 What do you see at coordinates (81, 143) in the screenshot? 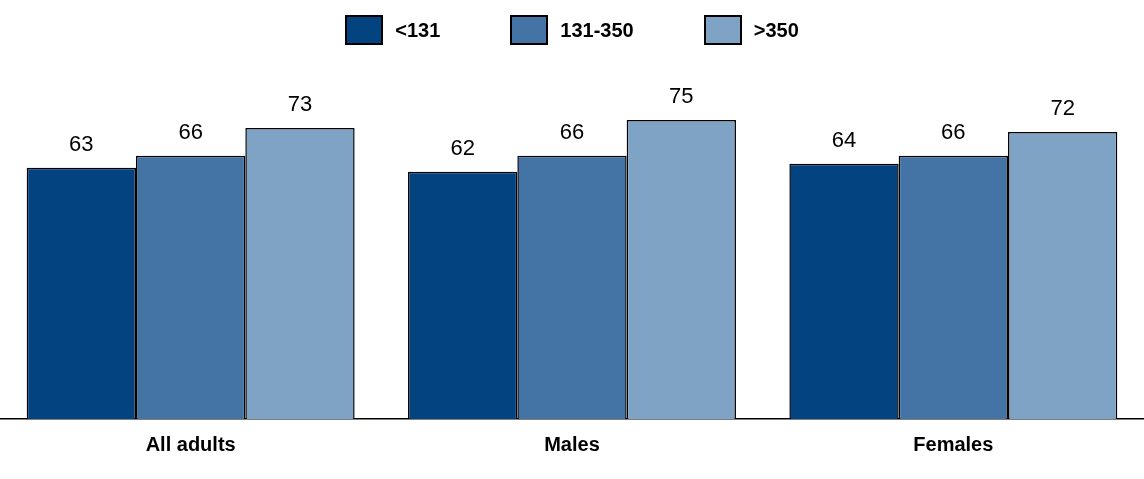
I see `data-label: 63` at bounding box center [81, 143].